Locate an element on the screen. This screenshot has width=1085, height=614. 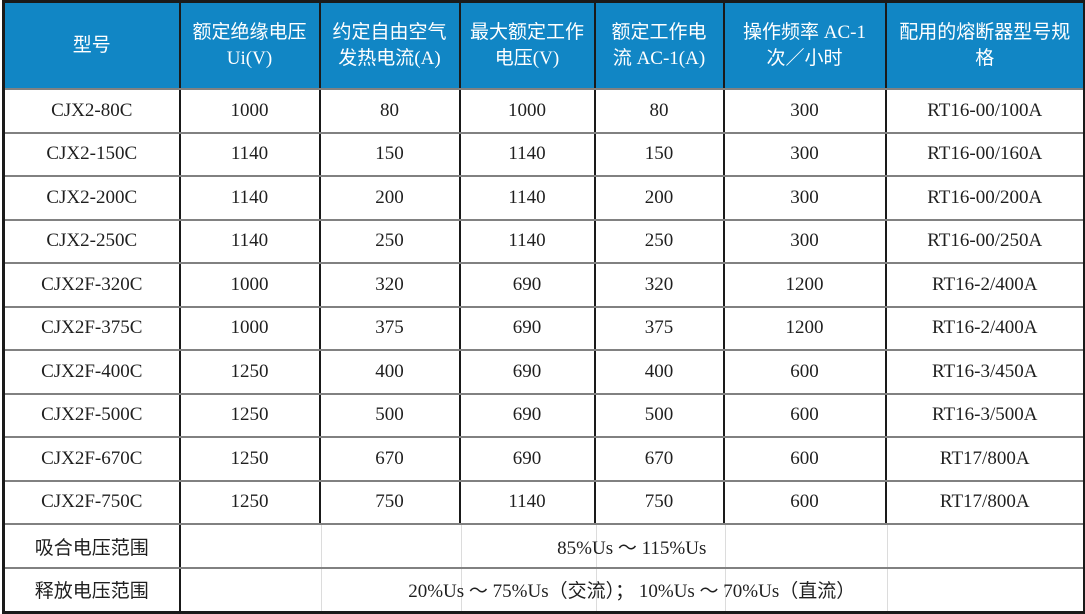
column-header-max-working-voltage: 最大额定工作电压(V) is located at coordinates (527, 45).